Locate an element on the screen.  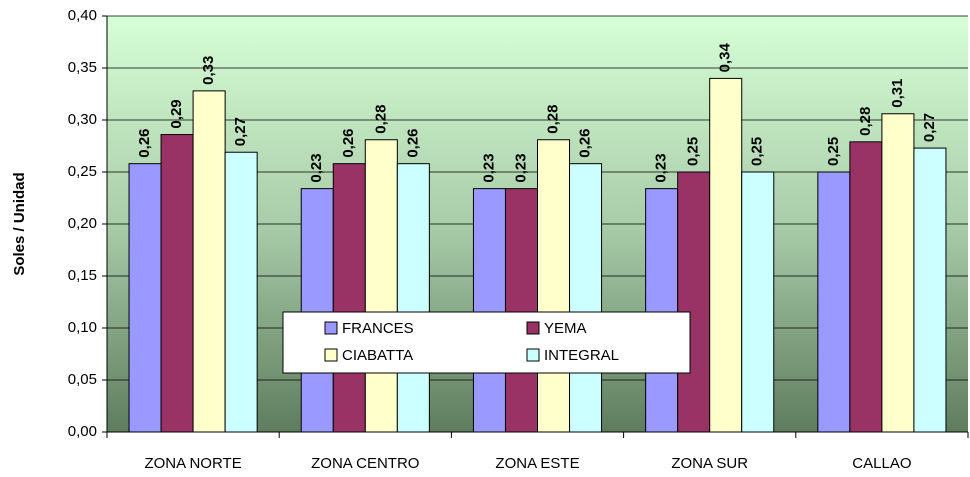
x-tick-label: CALLAO is located at coordinates (881, 463).